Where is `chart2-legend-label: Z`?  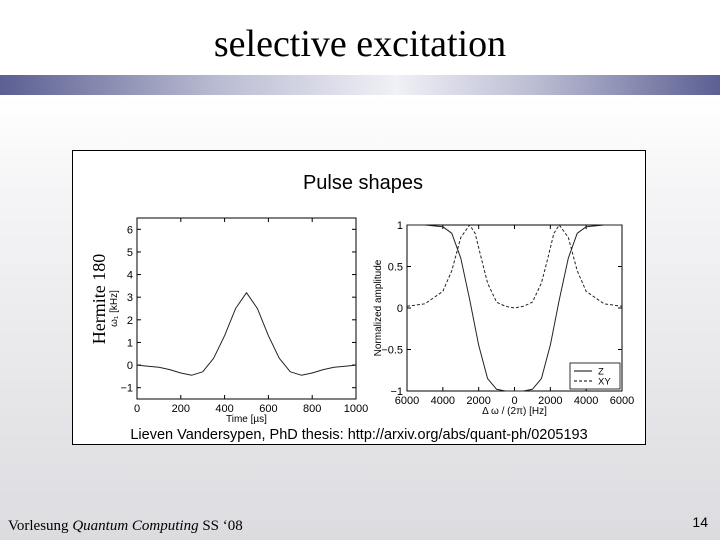
chart2-legend-label: Z is located at coordinates (601, 372).